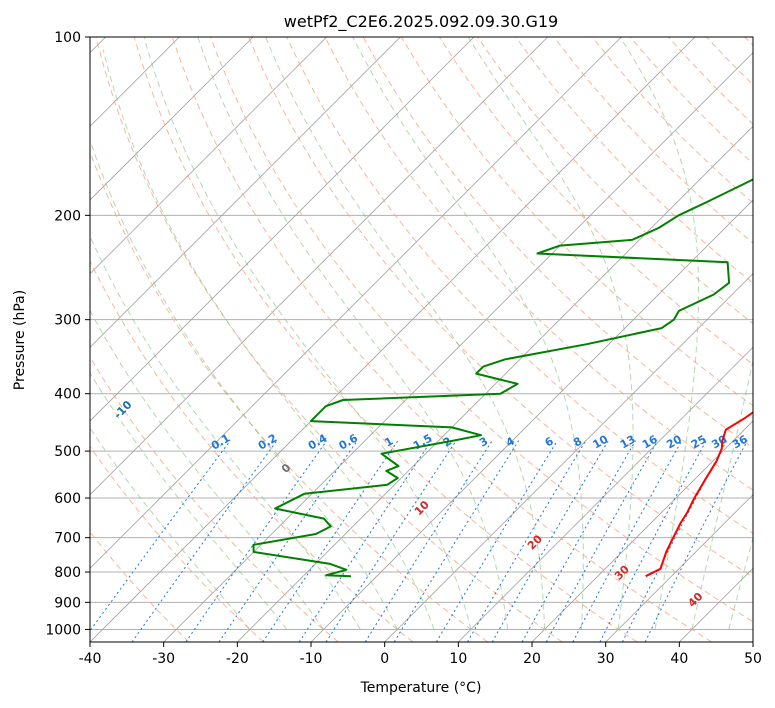 This screenshot has height=708, width=775. I want to click on x-axis-title: Temperature (°C), so click(421, 688).